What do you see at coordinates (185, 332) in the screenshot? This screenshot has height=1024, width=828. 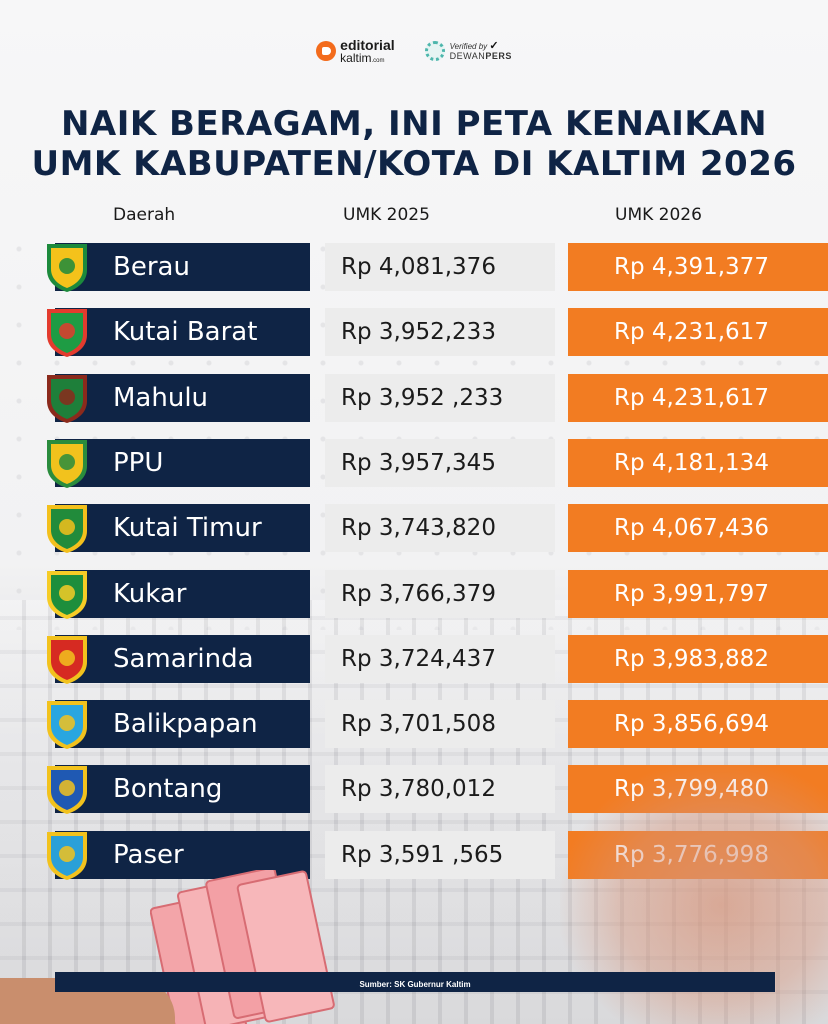 I see `region-name: Kutai Barat` at bounding box center [185, 332].